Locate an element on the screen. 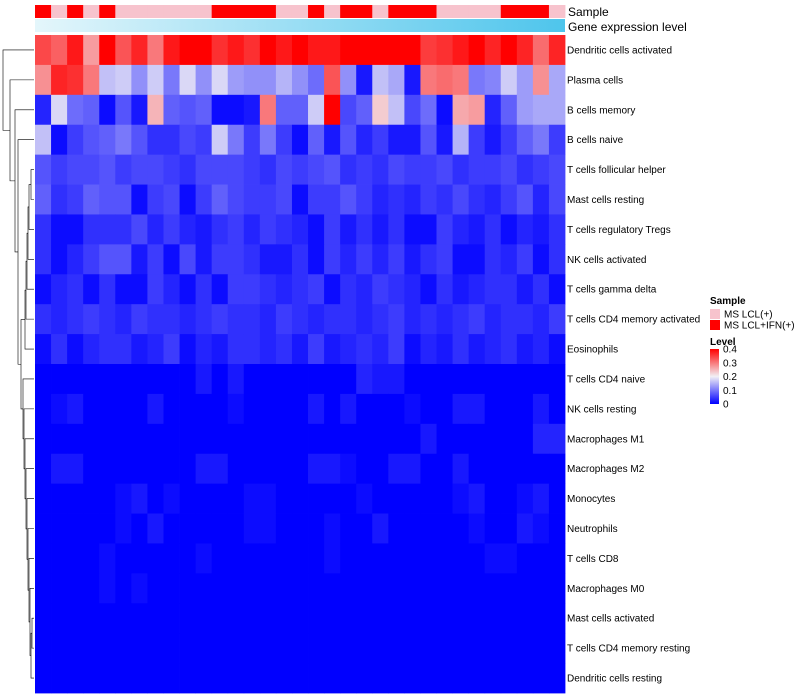 This screenshot has height=700, width=800. row-label: T cells CD8 is located at coordinates (593, 559).